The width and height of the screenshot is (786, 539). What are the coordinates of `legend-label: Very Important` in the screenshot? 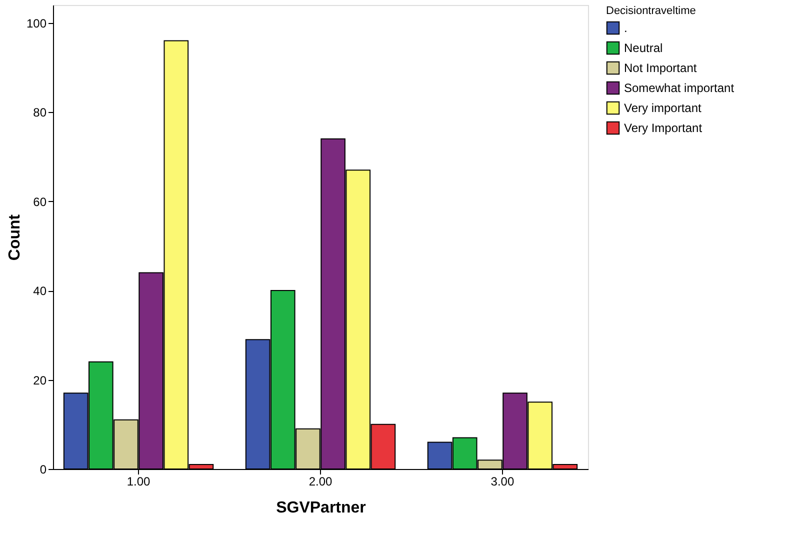 It's located at (663, 128).